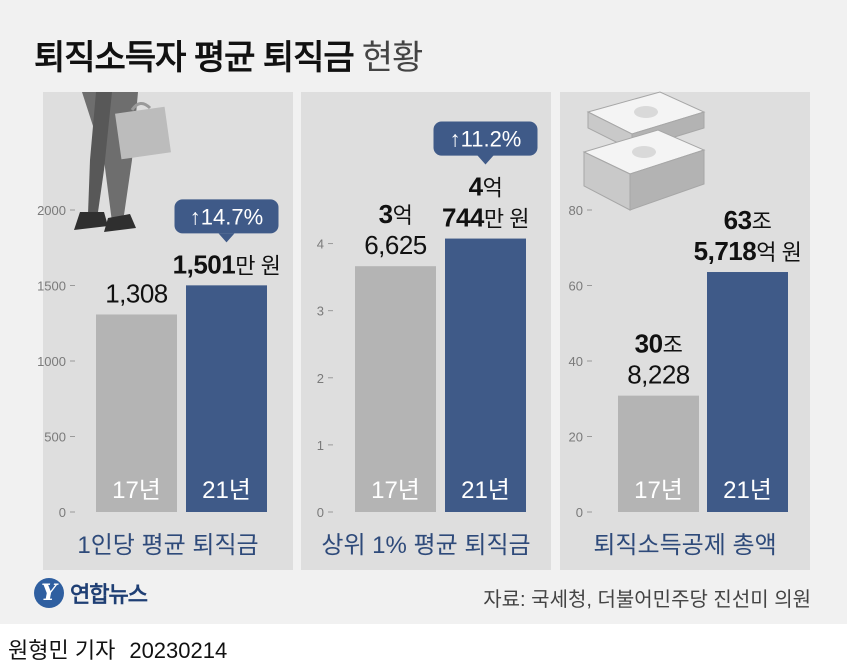 The width and height of the screenshot is (847, 669). I want to click on value-label: 1,308, so click(136, 293).